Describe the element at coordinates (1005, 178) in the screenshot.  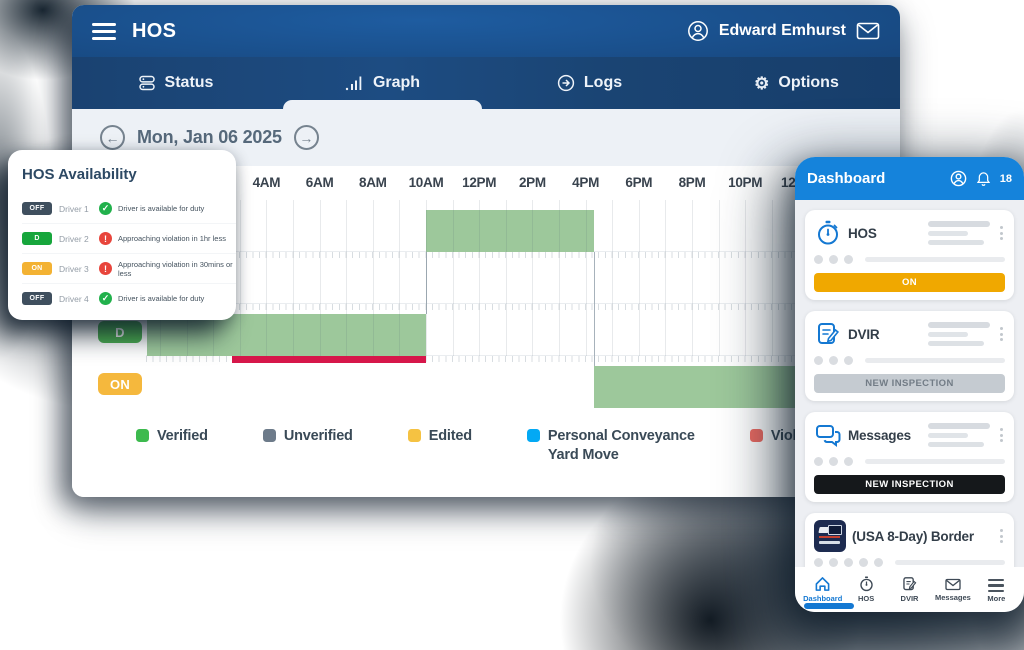
I see `notification-count: 18` at that location.